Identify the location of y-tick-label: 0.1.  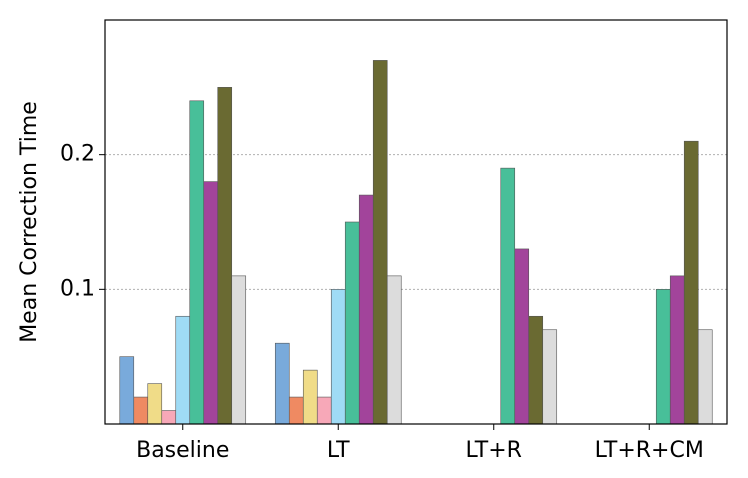
(77, 288).